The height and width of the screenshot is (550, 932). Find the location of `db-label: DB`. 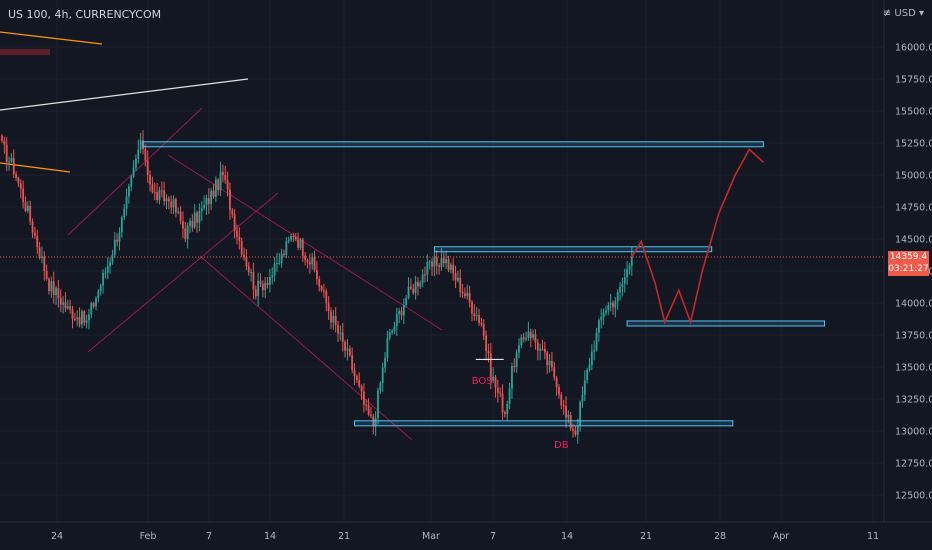

db-label: DB is located at coordinates (561, 445).